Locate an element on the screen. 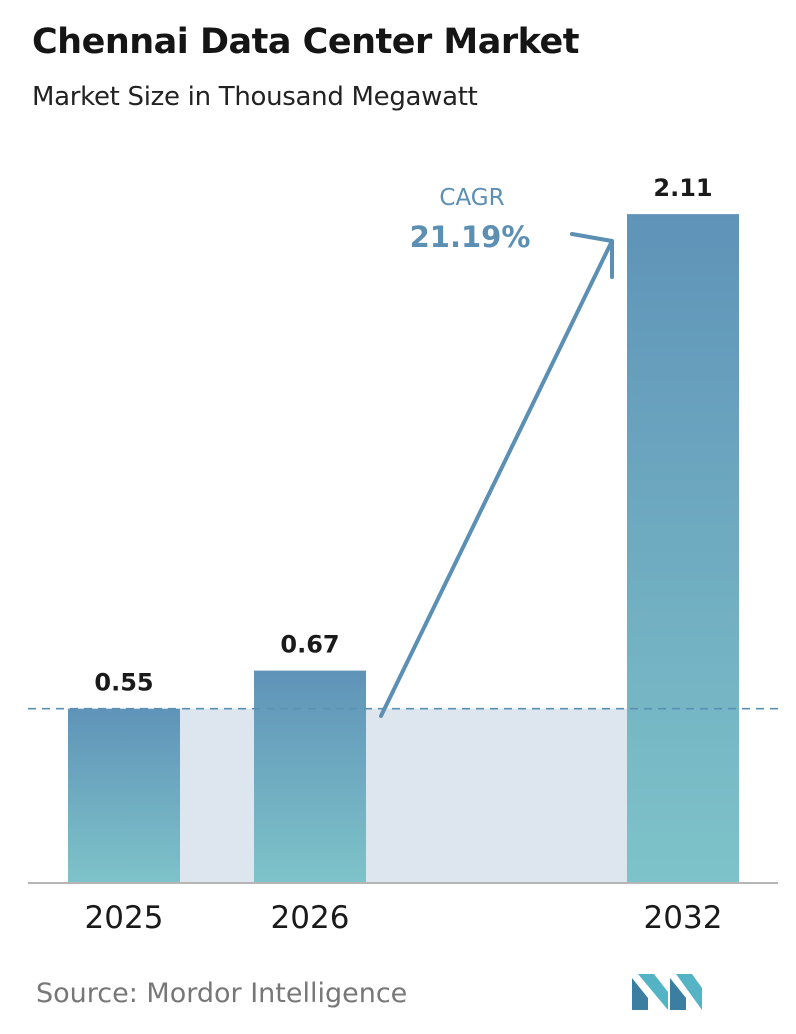 The width and height of the screenshot is (796, 1034). x-tick-label-2025: 2025 is located at coordinates (124, 918).